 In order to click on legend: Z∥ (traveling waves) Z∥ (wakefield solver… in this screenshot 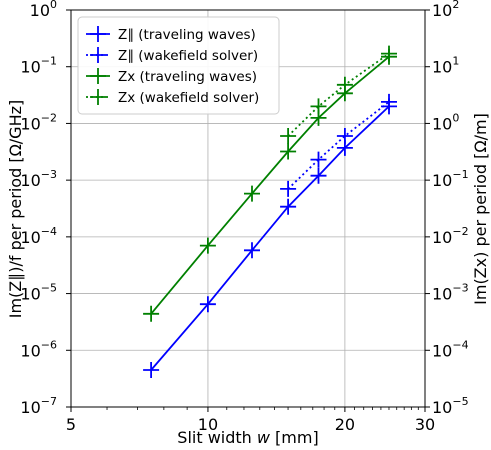, I will do `click(178, 65)`.